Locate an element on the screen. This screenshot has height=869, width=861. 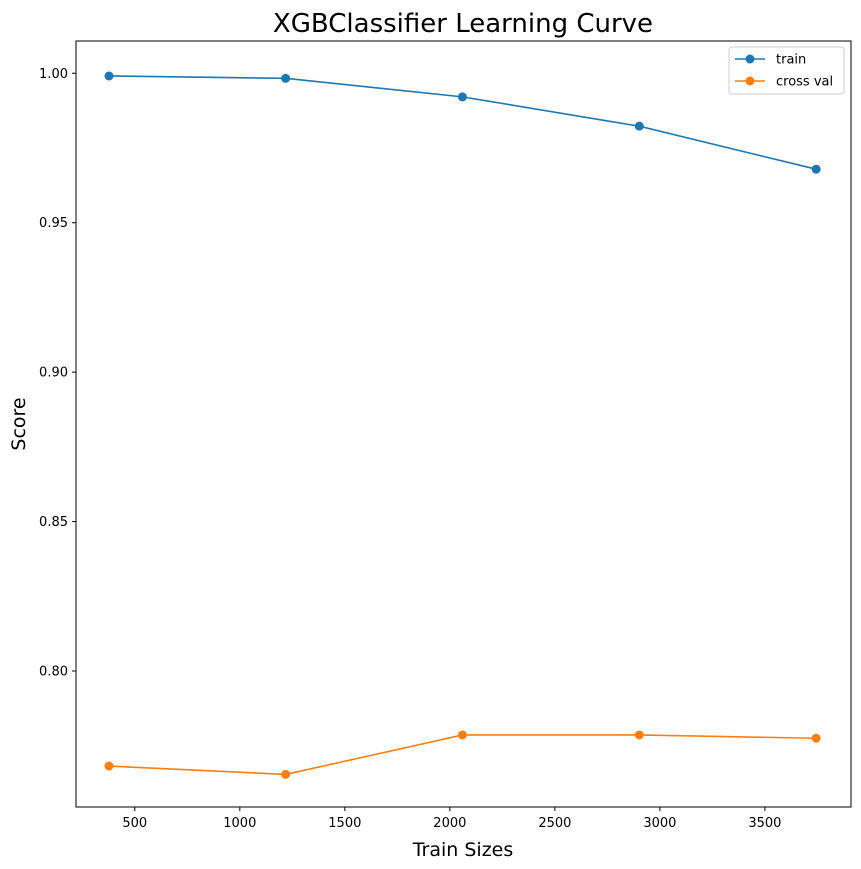
x-tick-label: 1500 is located at coordinates (344, 823).